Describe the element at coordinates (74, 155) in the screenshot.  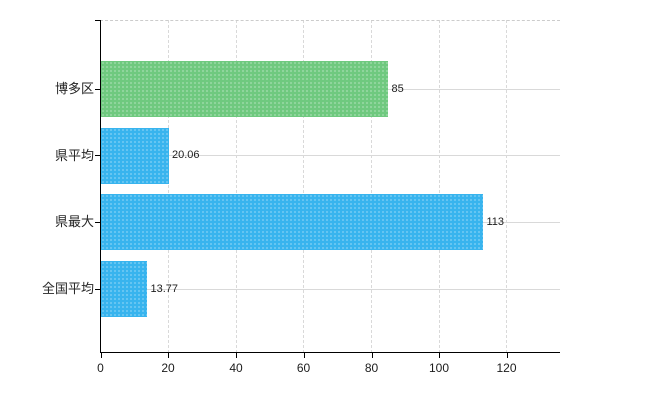
I see `category-label: 県平均` at that location.